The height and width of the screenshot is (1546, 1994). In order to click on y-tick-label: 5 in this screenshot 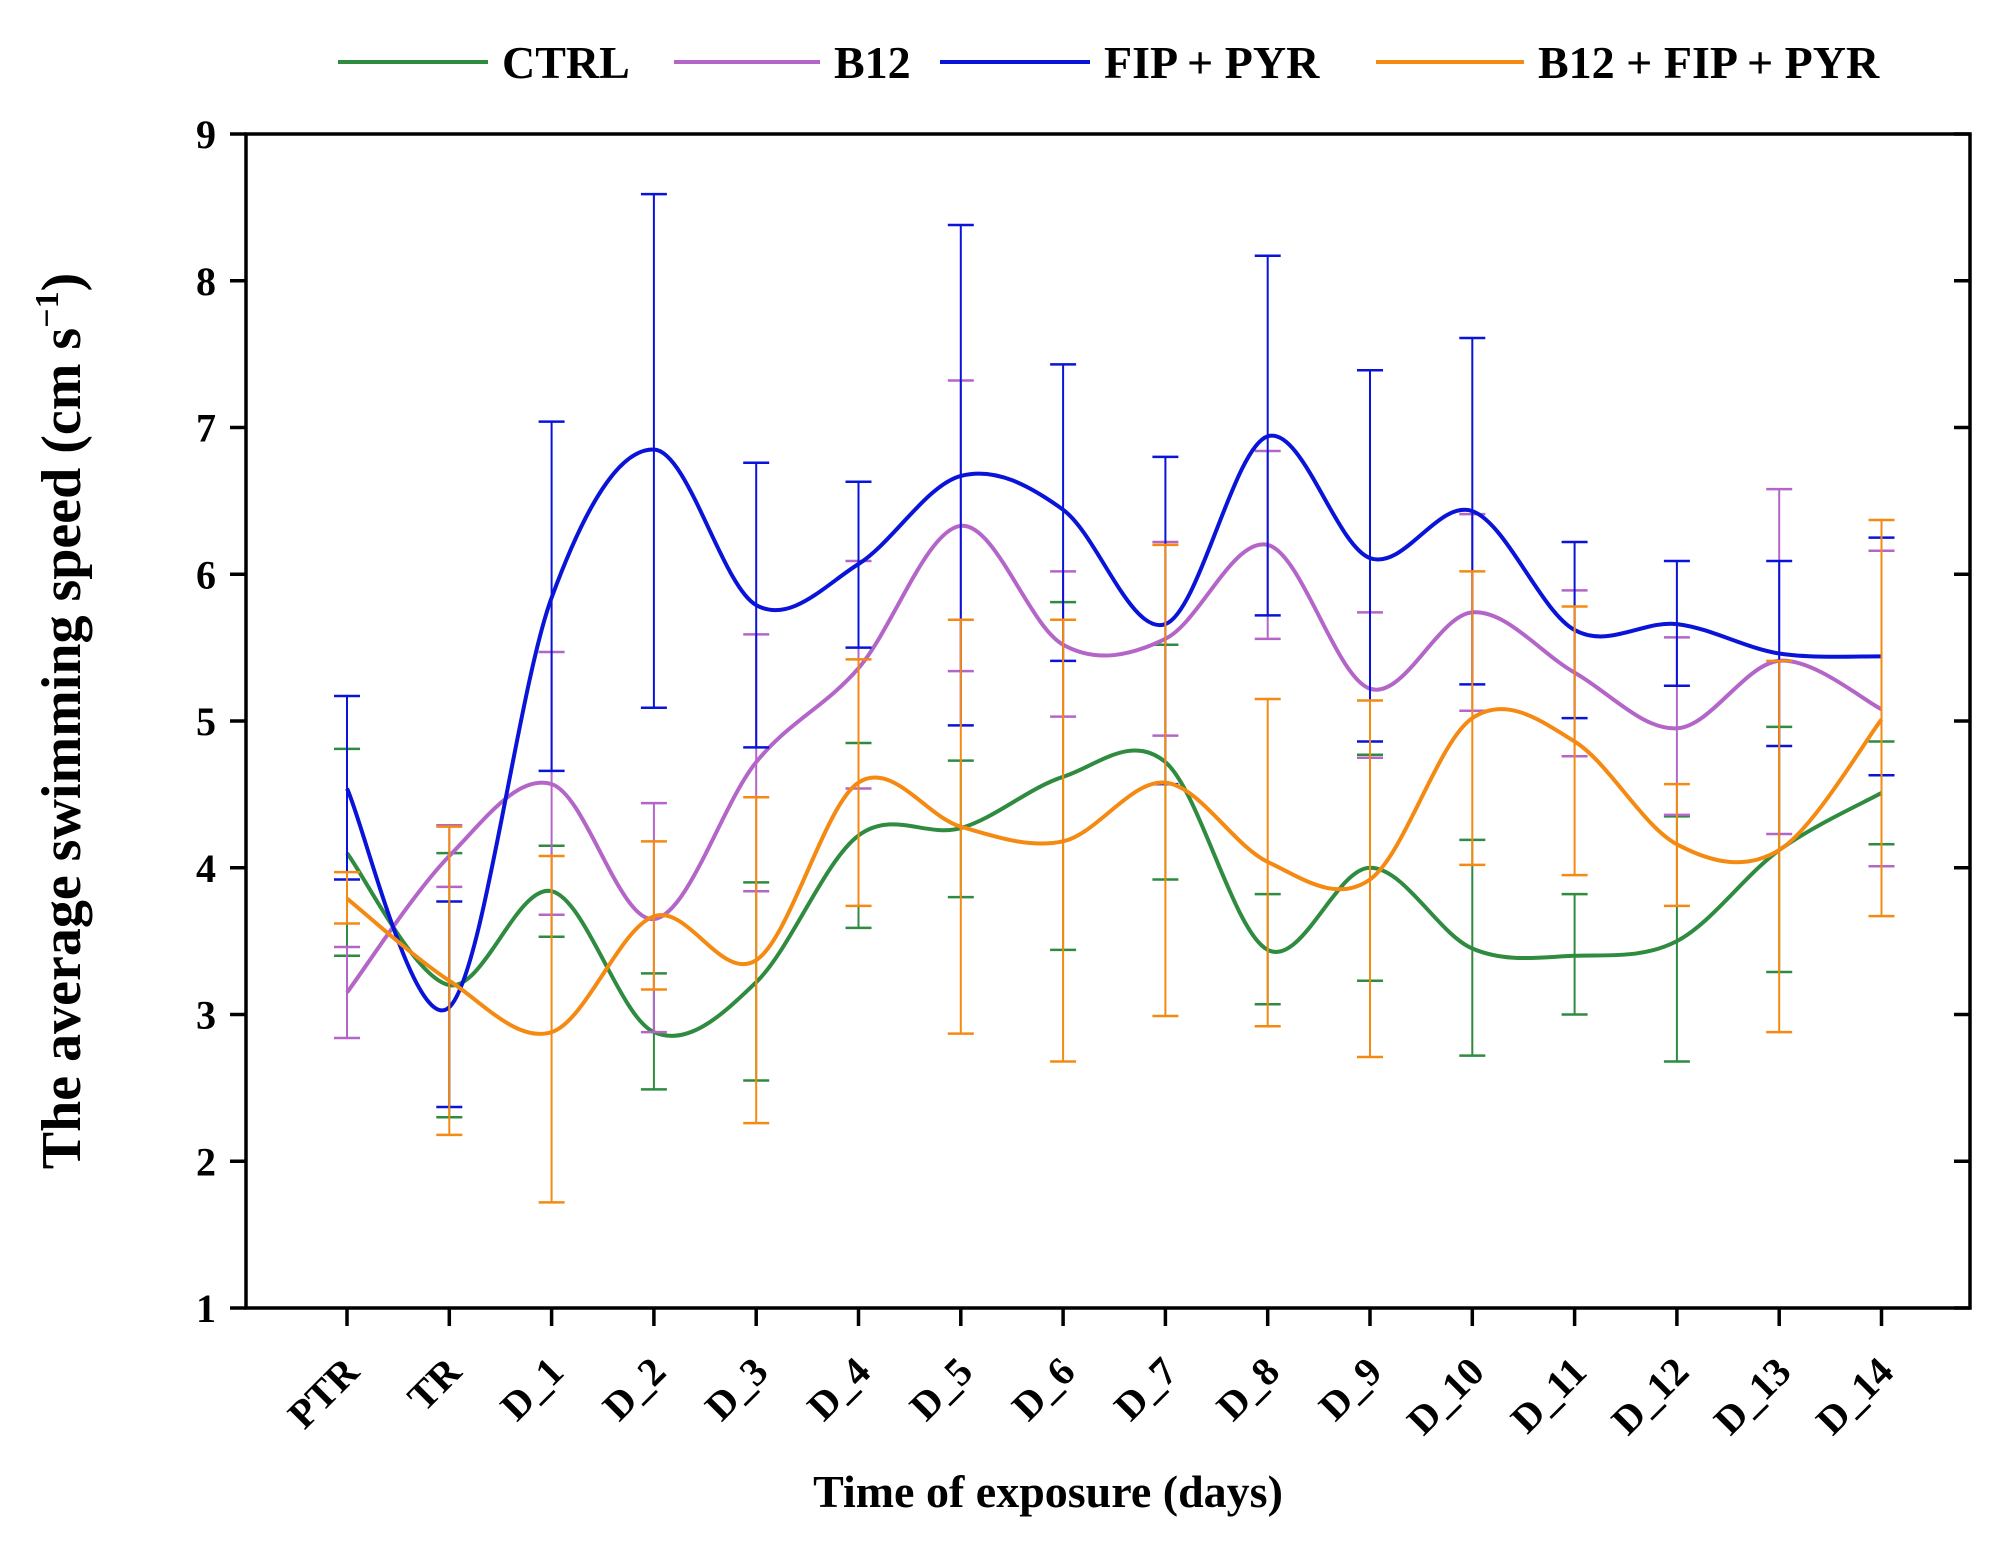, I will do `click(206, 721)`.